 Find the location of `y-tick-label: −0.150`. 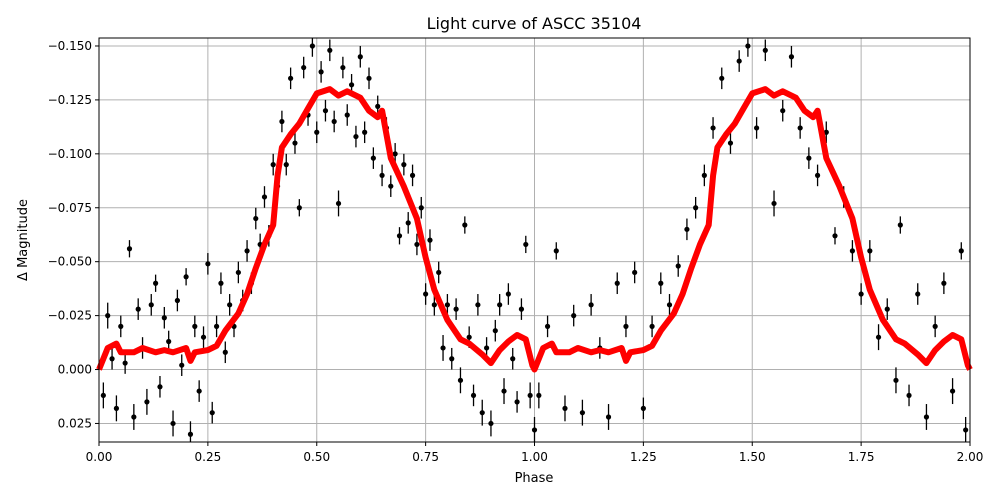

y-tick-label: −0.150 is located at coordinates (70, 46).